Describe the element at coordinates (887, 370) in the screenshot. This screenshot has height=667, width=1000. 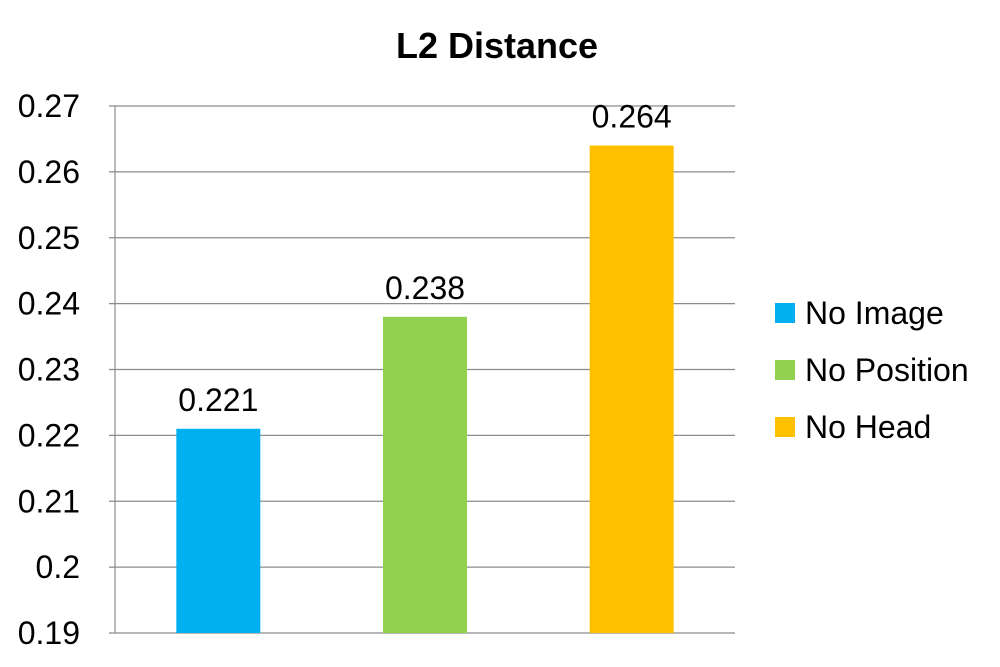
I see `legend-label: No Position` at that location.